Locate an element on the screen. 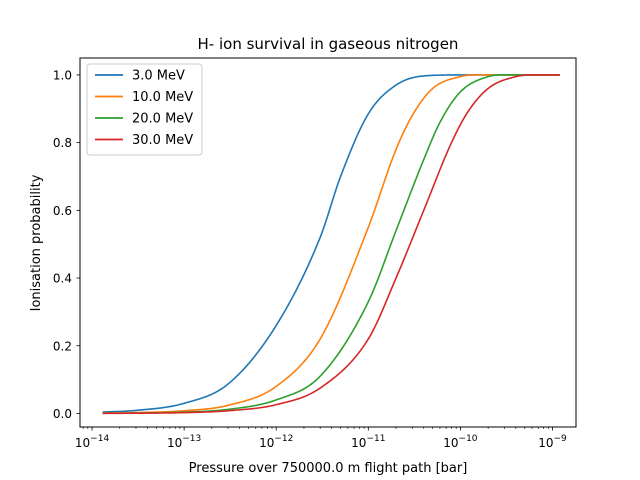 The width and height of the screenshot is (640, 480). legend-label: 3.0 MeV is located at coordinates (158, 76).